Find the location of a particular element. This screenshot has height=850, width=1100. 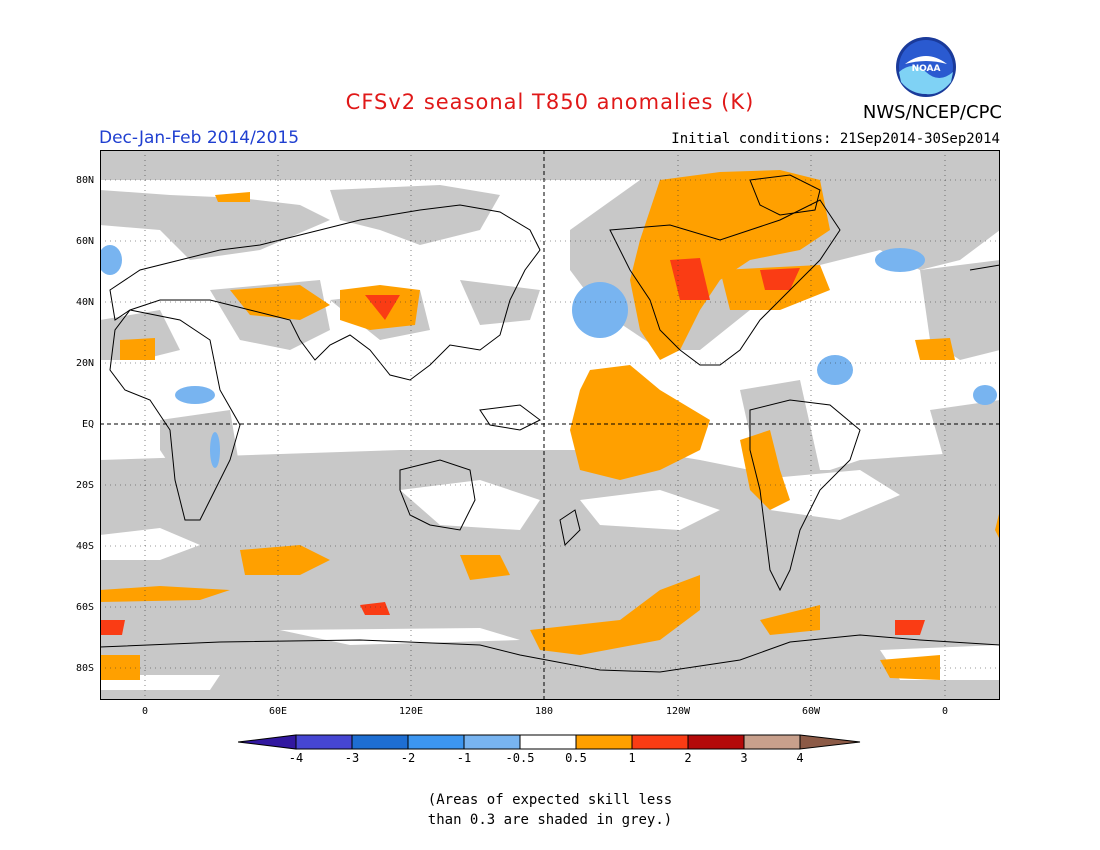

lon-label: 120W is located at coordinates (678, 711).